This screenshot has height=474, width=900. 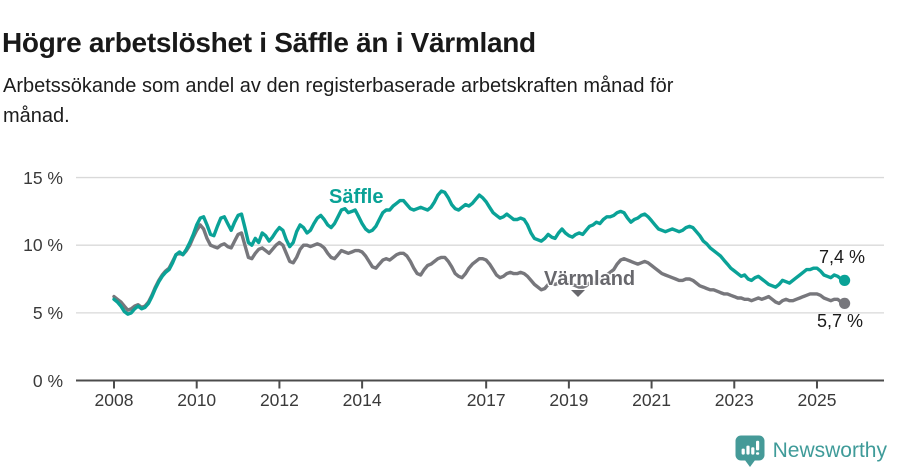 What do you see at coordinates (36, 116) in the screenshot?
I see `chart-subtitle-line2: månad.` at bounding box center [36, 116].